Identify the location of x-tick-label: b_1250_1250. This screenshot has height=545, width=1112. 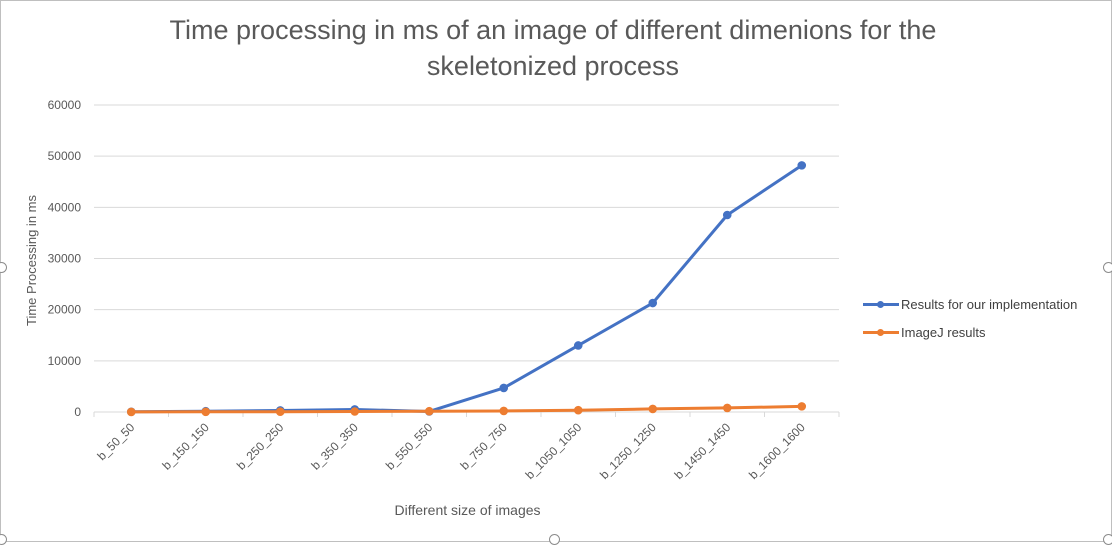
(628, 451).